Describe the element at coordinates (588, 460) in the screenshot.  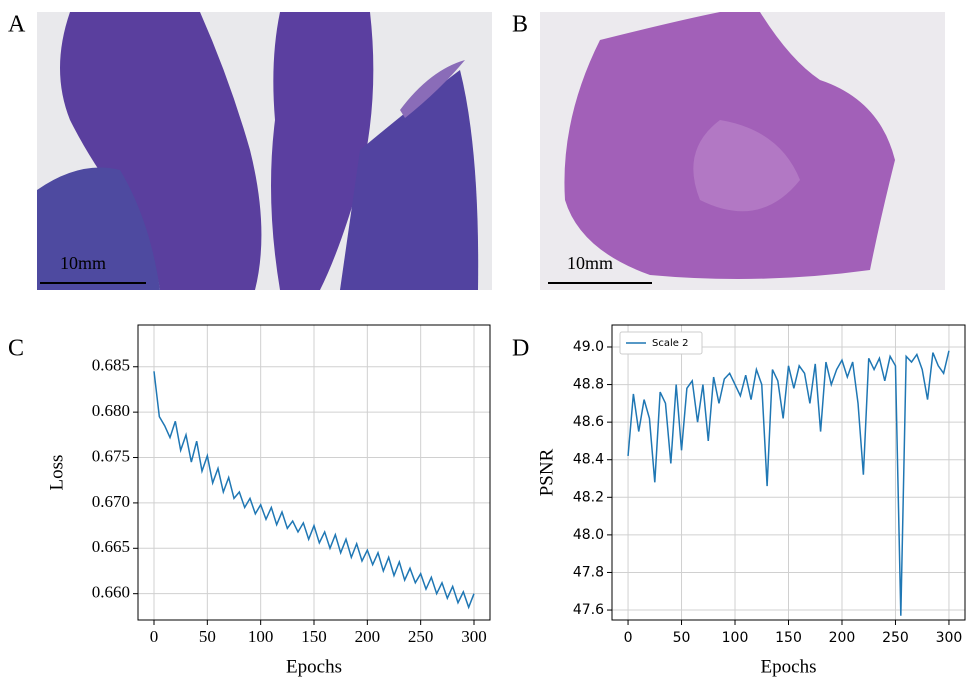
I see `y-tick-label: 48.4` at that location.